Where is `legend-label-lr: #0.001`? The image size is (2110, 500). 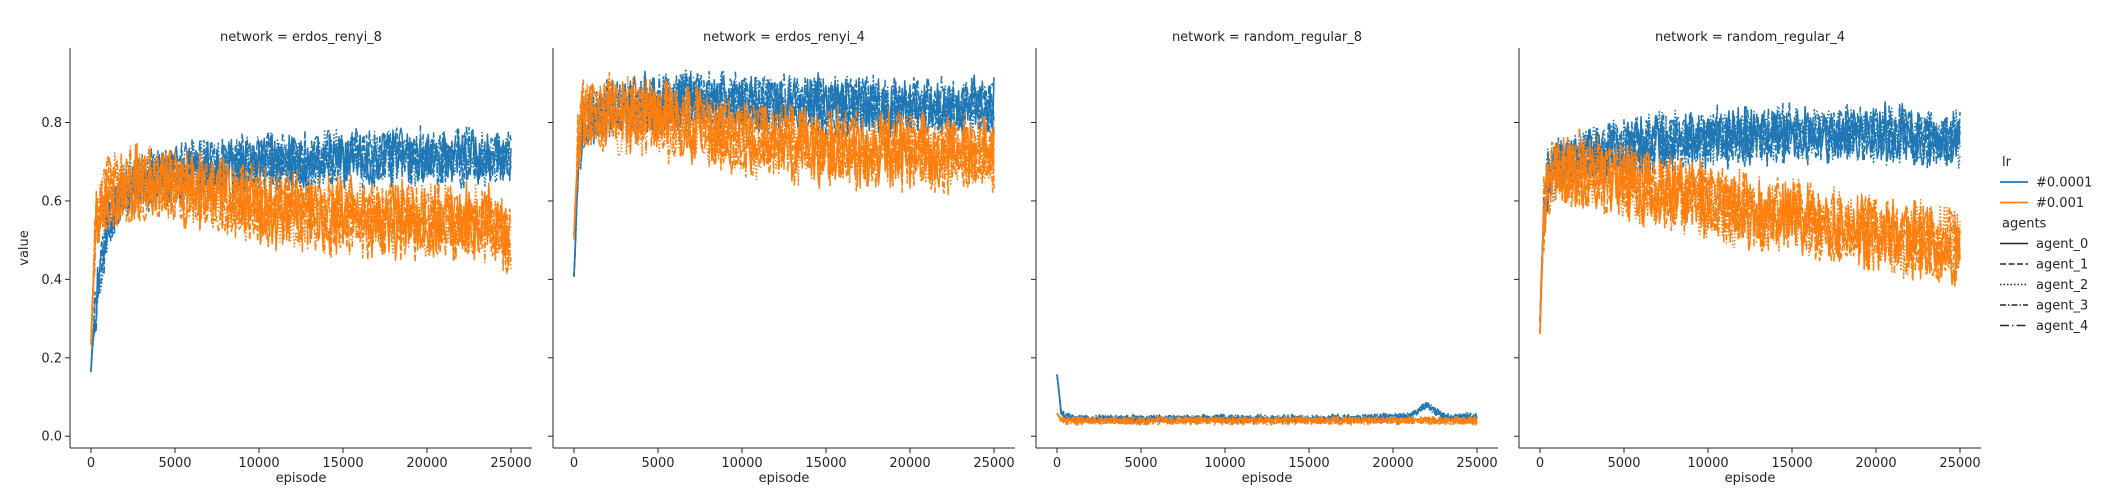
legend-label-lr: #0.001 is located at coordinates (2060, 203).